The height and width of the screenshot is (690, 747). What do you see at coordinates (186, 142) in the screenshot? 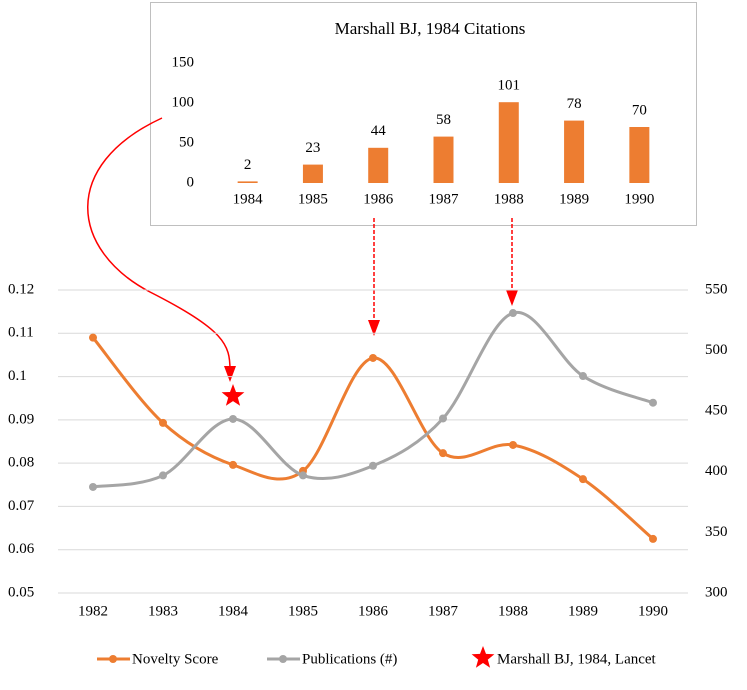
I see `y-tick-label: 50` at bounding box center [186, 142].